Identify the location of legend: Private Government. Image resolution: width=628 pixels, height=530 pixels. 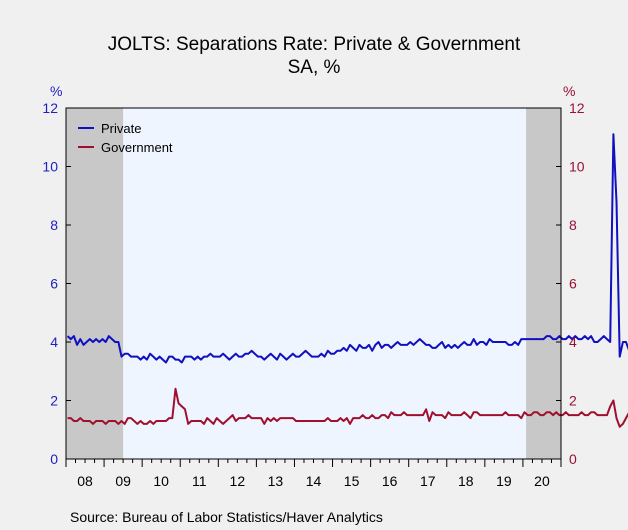
(125, 138).